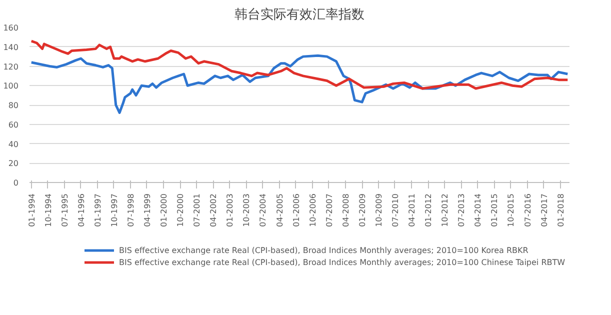  What do you see at coordinates (296, 210) in the screenshot?
I see `x-tick-label: 01-2006` at bounding box center [296, 210].